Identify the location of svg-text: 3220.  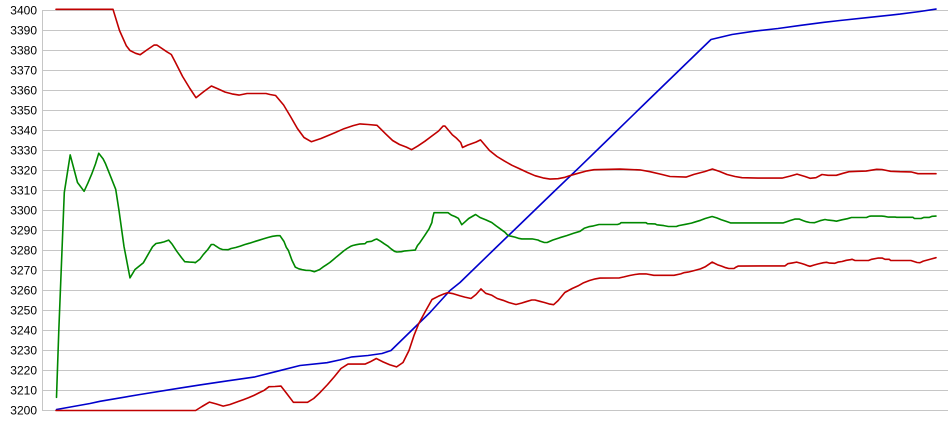
(23, 371).